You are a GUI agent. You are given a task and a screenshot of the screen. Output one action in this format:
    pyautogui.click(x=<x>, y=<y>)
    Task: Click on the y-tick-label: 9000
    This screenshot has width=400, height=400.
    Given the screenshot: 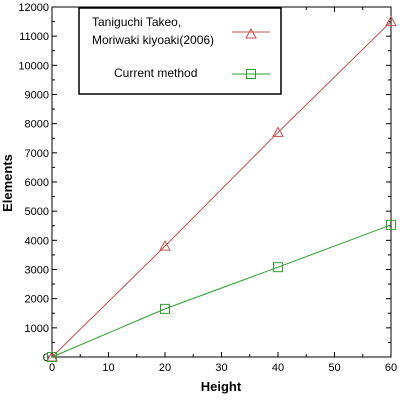 What is the action you would take?
    pyautogui.click(x=37, y=96)
    